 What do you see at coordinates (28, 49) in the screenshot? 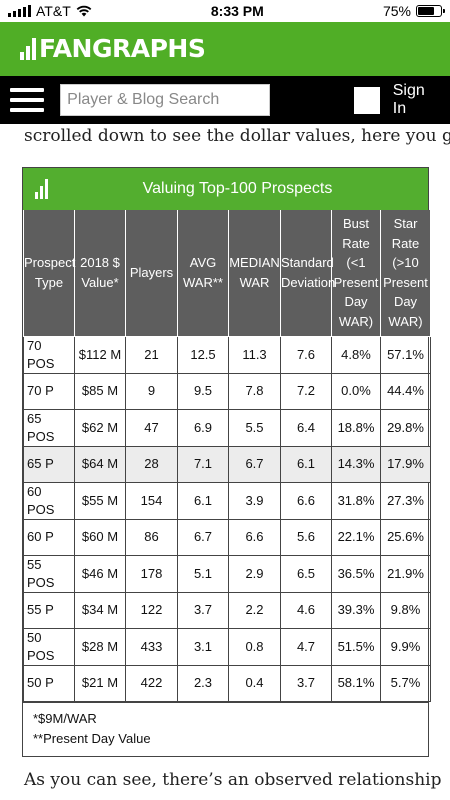
I see `fangraphs-logo-icon` at bounding box center [28, 49].